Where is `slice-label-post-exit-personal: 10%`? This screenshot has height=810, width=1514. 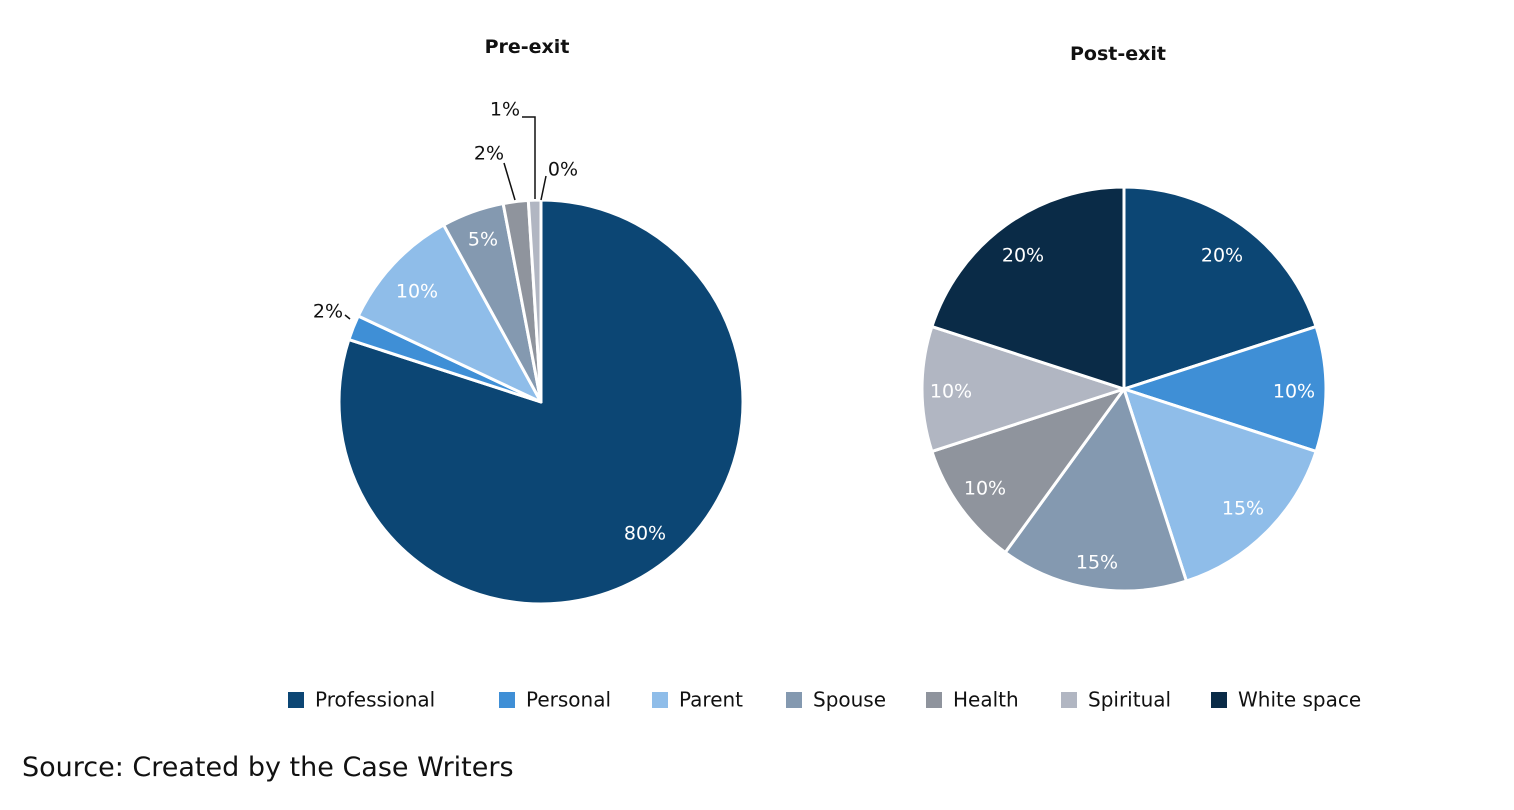 slice-label-post-exit-personal: 10% is located at coordinates (1294, 392).